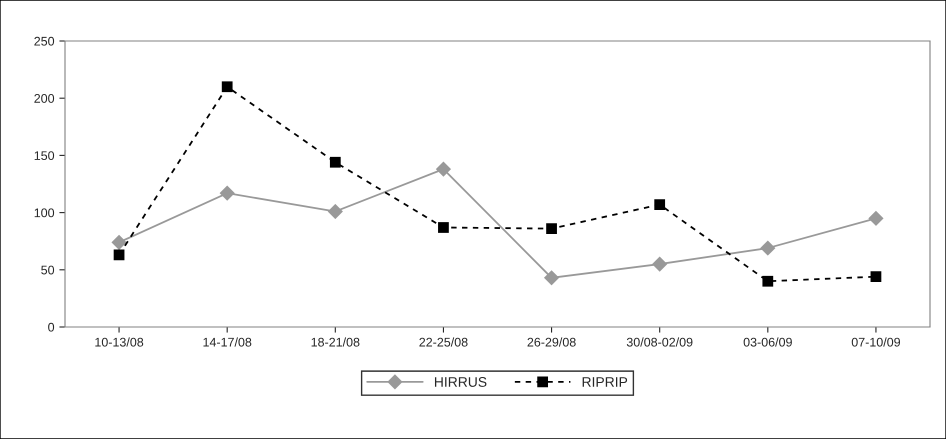  Describe the element at coordinates (227, 342) in the screenshot. I see `x-tick-label: 14-17/08` at that location.